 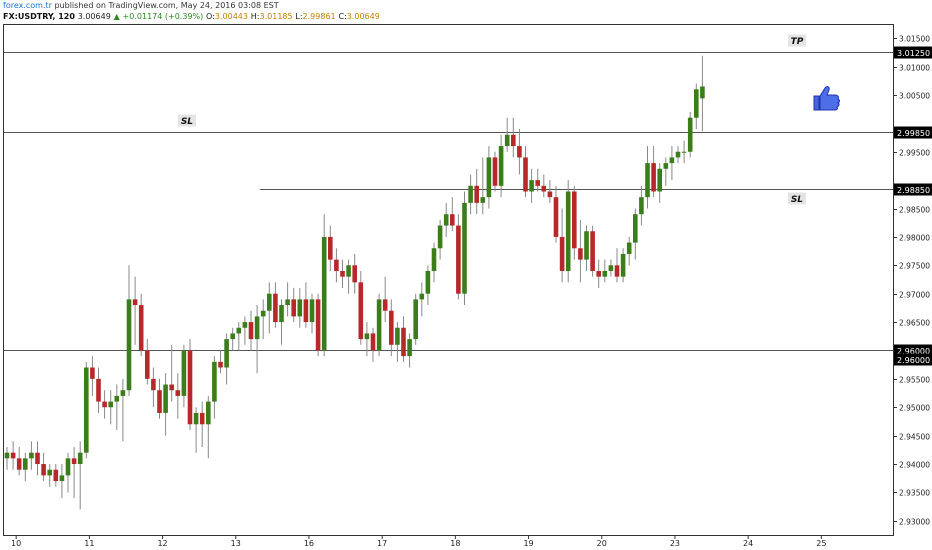 I want to click on y-tick-label: 3.00500, so click(x=914, y=96).